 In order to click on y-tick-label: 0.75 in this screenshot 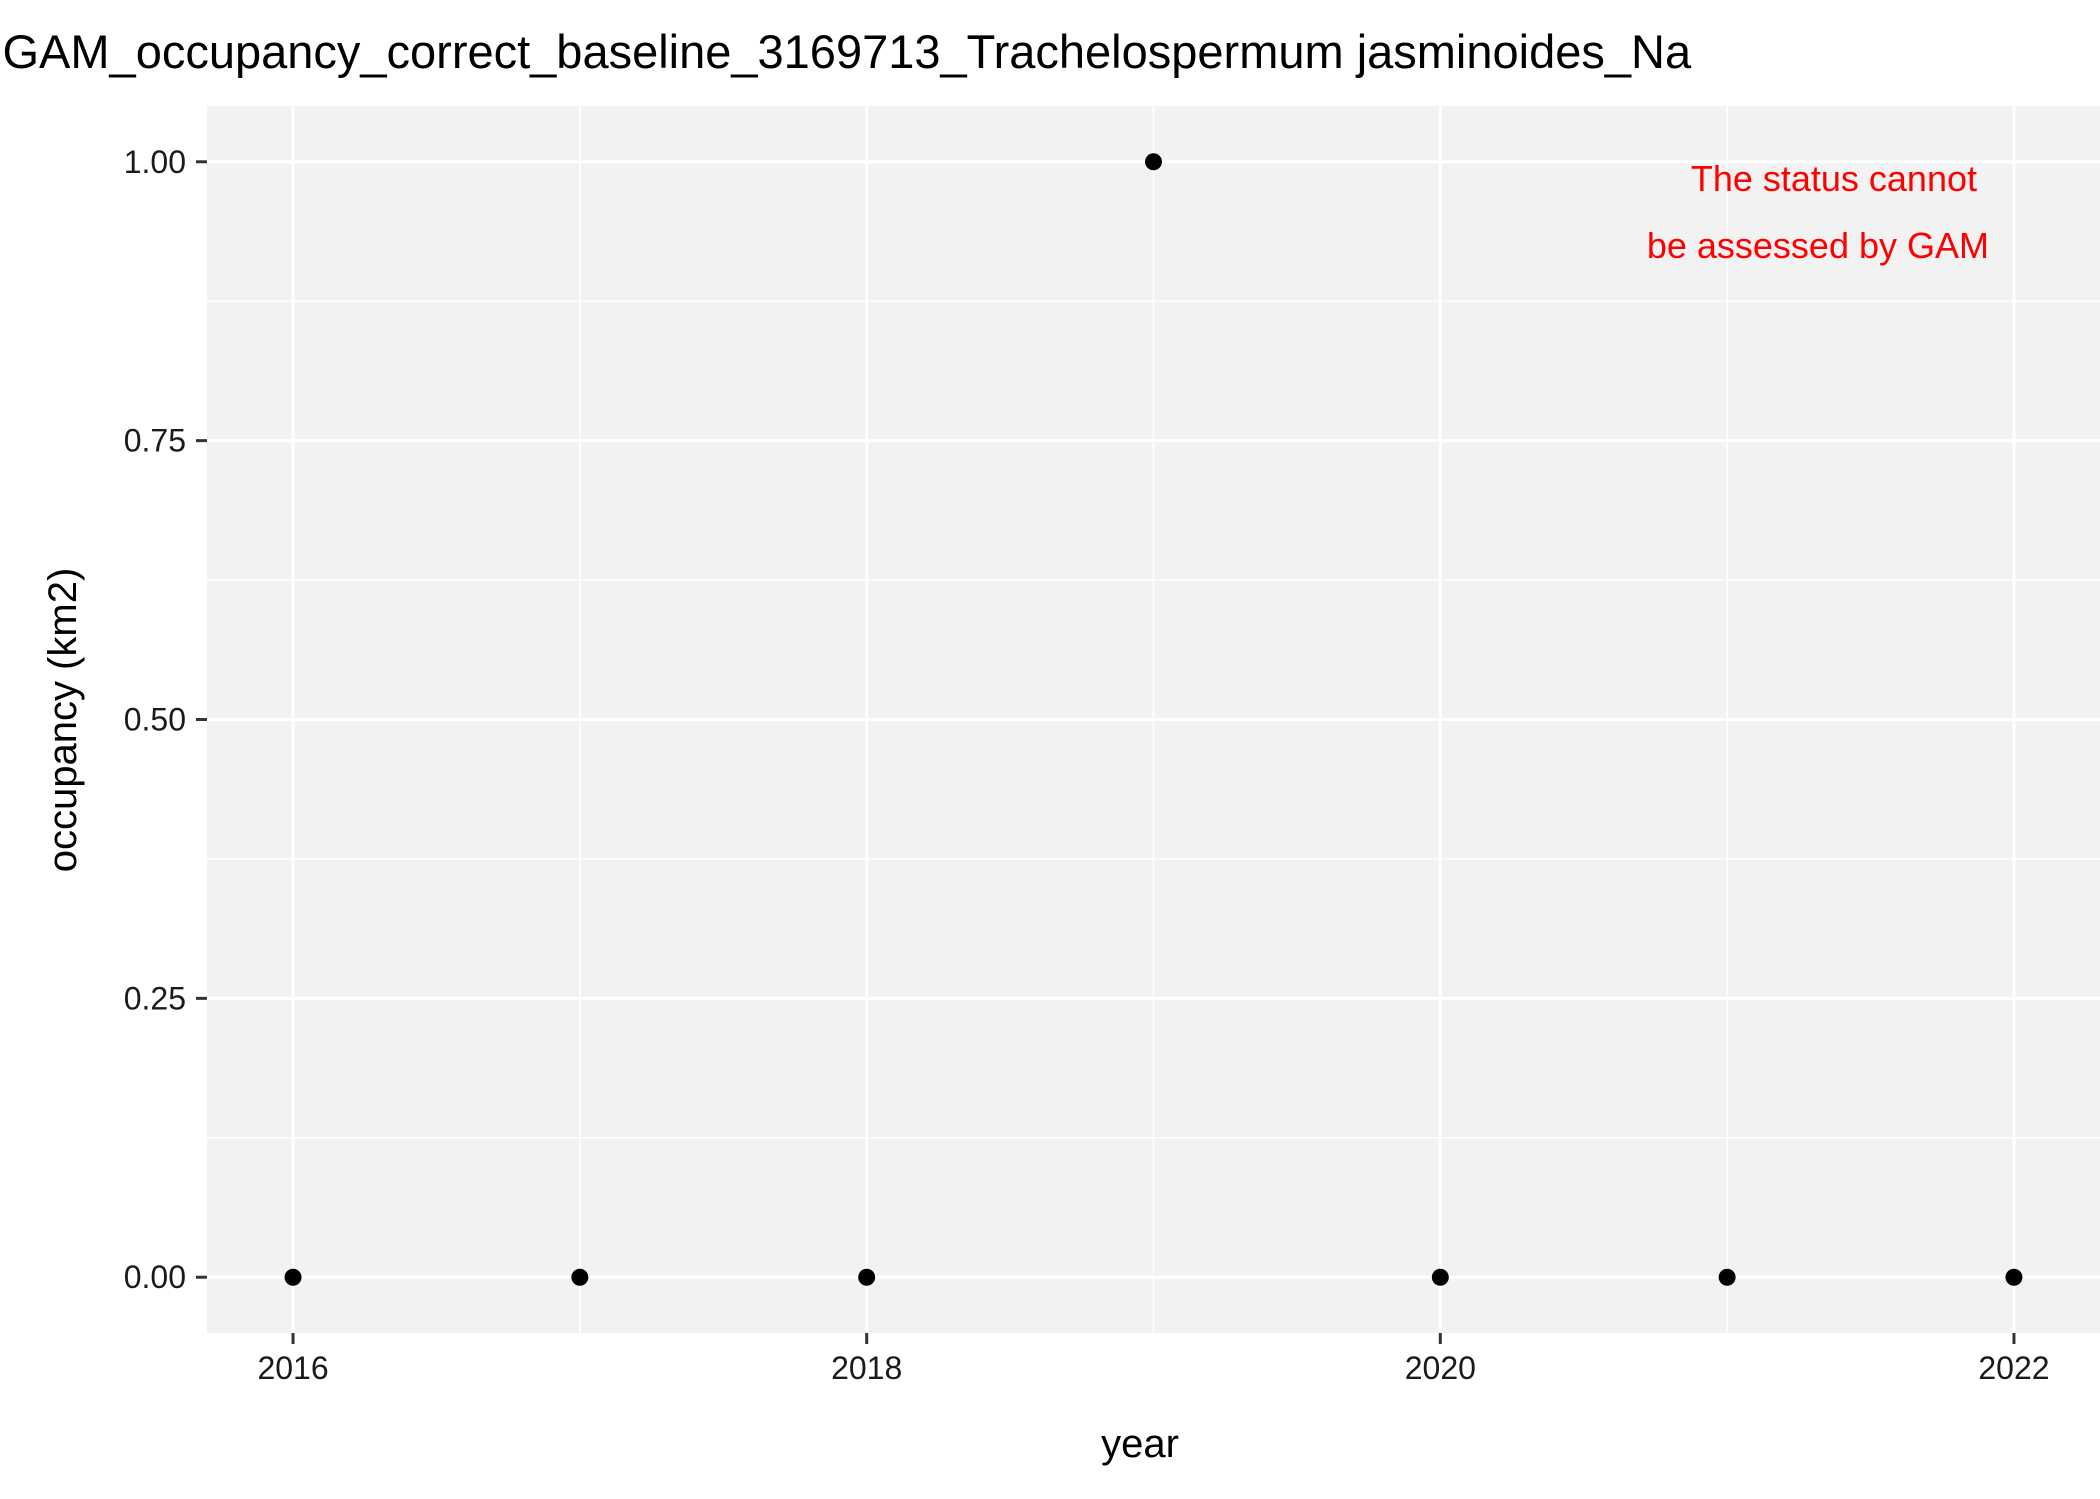, I will do `click(155, 441)`.